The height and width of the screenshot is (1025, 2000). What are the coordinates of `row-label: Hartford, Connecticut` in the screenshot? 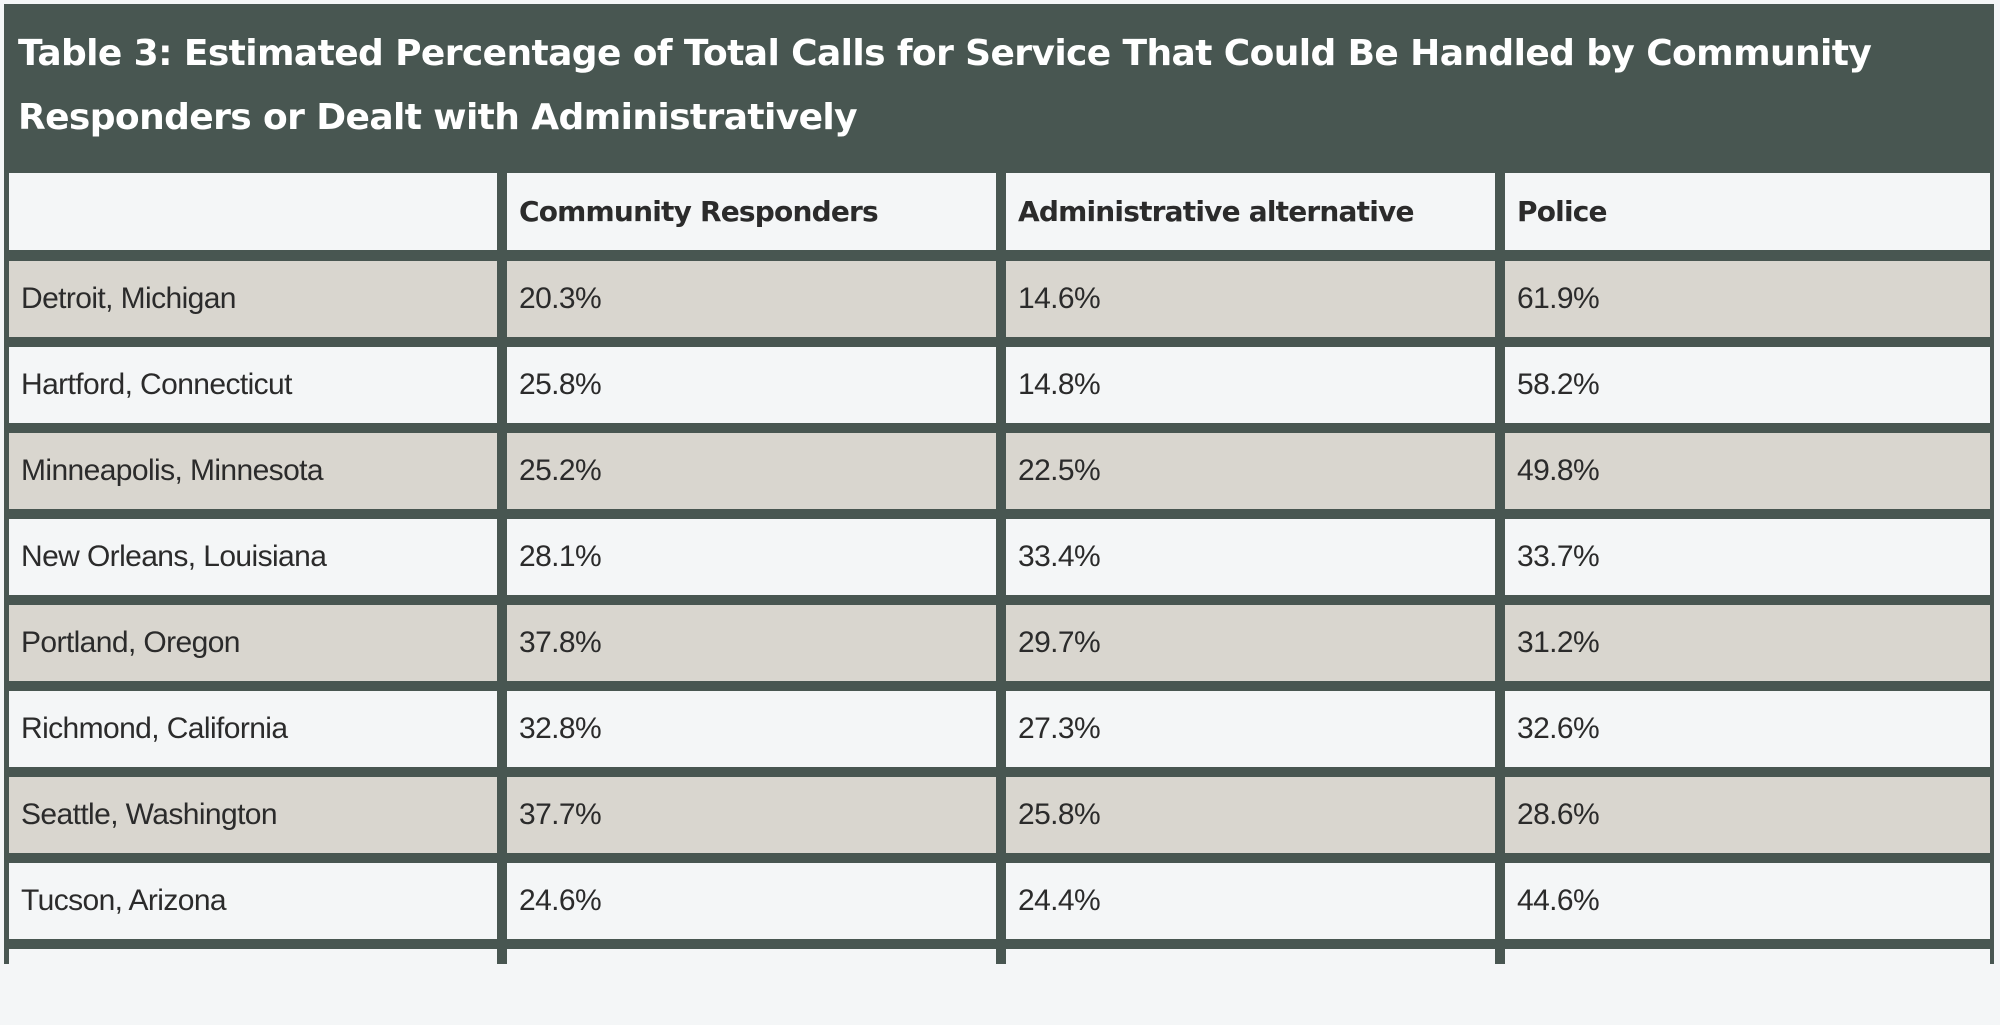 It's located at (253, 385).